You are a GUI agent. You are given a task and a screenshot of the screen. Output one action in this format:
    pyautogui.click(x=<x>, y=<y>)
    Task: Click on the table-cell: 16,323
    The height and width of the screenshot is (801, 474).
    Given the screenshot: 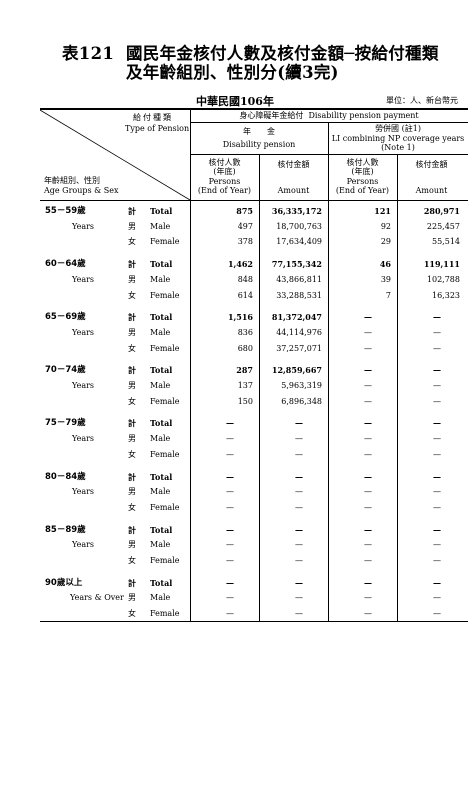 What is the action you would take?
    pyautogui.click(x=446, y=295)
    